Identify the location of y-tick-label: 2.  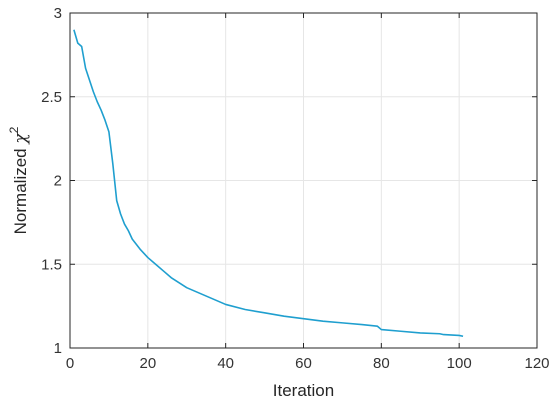
(58, 181).